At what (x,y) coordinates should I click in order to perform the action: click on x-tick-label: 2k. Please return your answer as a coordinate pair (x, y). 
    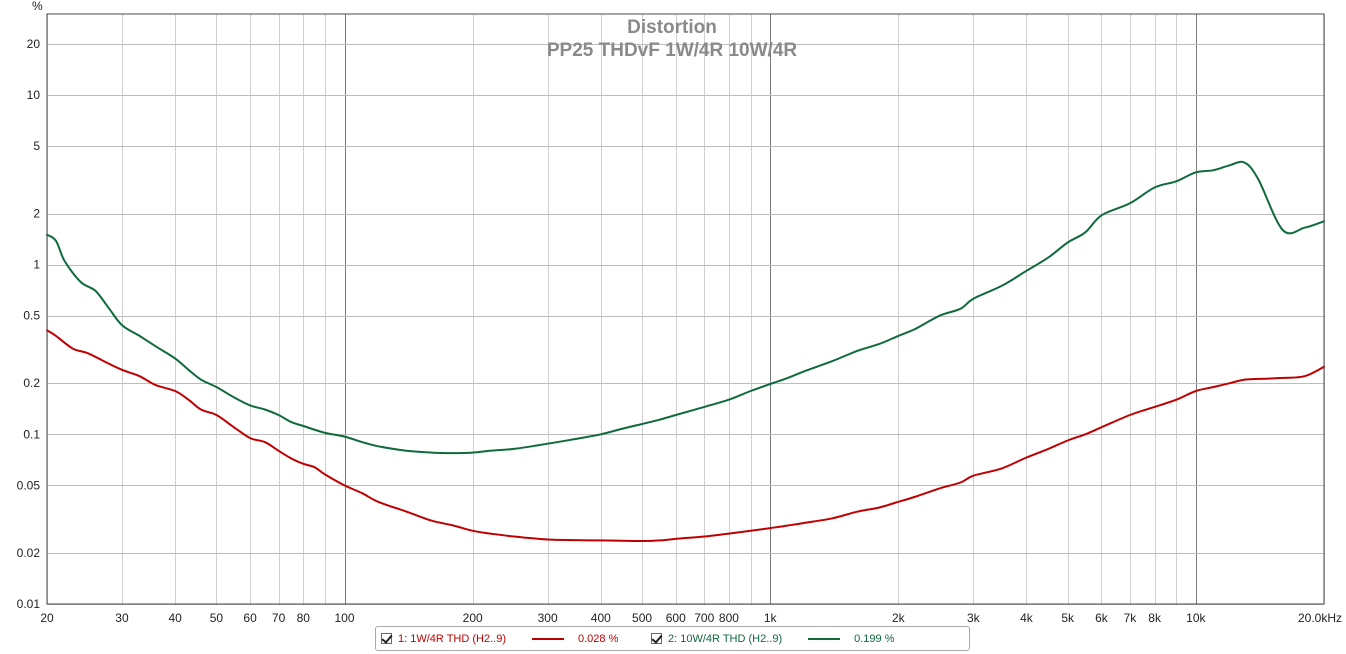
    Looking at the image, I should click on (899, 618).